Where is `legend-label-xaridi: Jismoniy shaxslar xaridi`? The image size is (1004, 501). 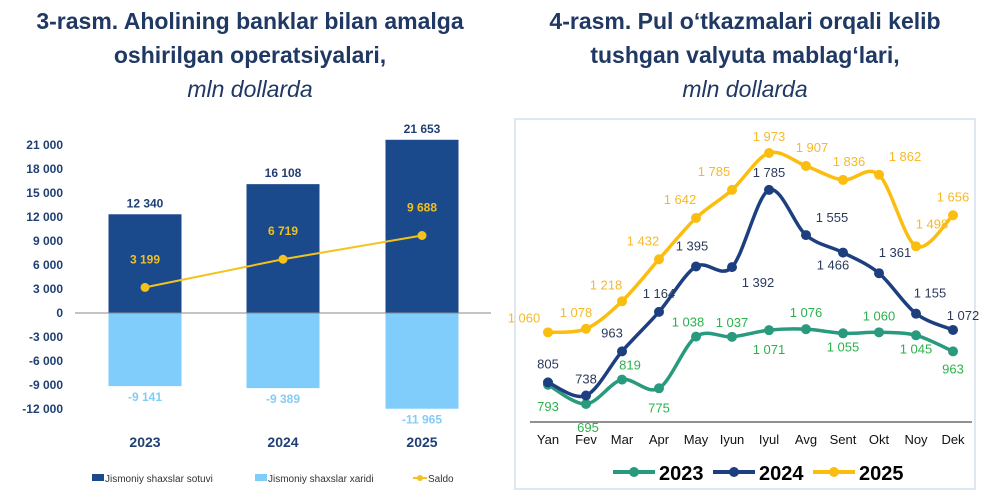
legend-label-xaridi: Jismoniy shaxslar xaridi is located at coordinates (321, 479).